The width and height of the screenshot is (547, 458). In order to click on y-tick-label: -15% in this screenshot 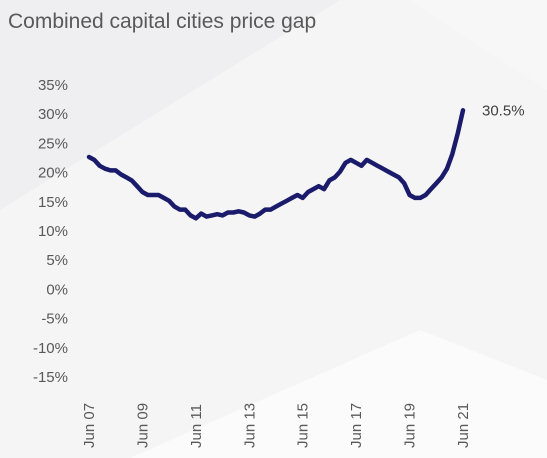, I will do `click(50, 377)`.